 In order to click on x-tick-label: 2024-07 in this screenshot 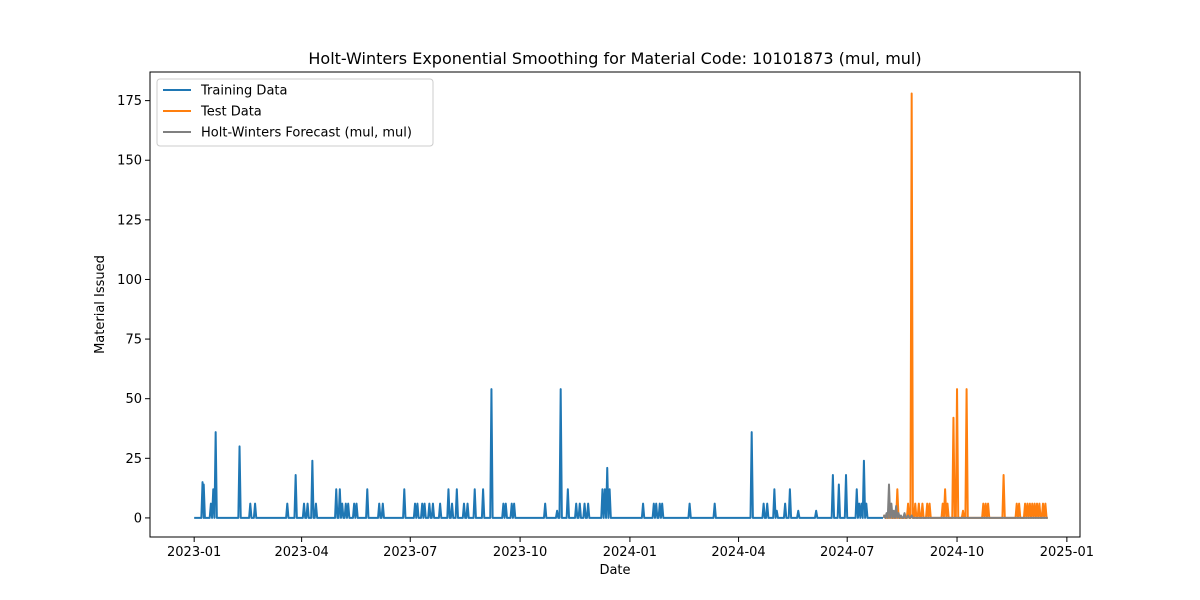, I will do `click(847, 552)`.